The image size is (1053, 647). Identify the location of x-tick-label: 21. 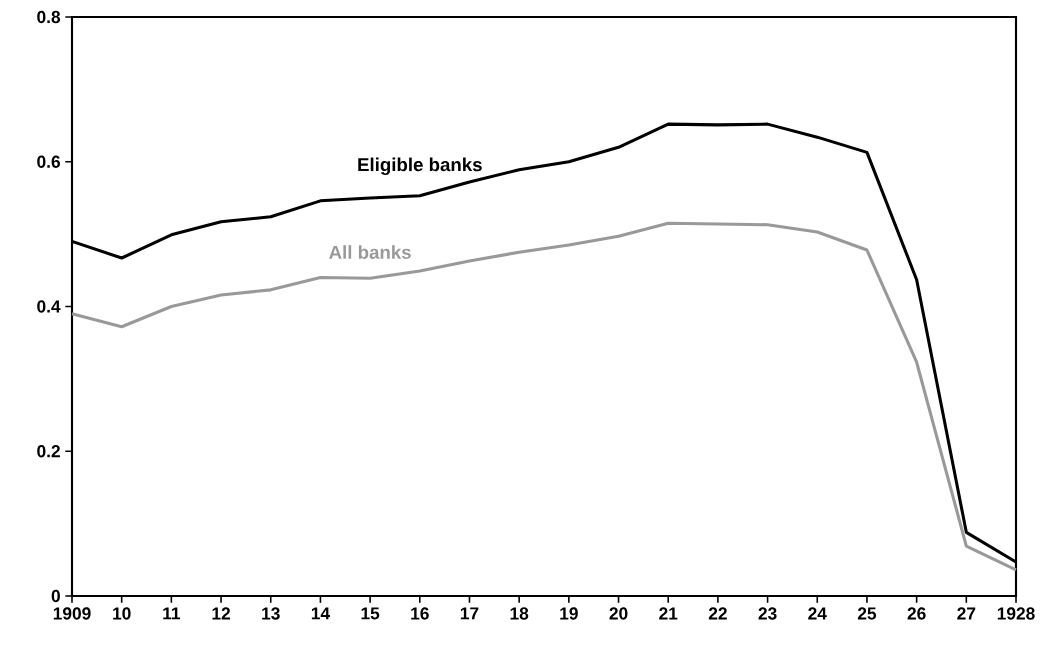
(668, 613).